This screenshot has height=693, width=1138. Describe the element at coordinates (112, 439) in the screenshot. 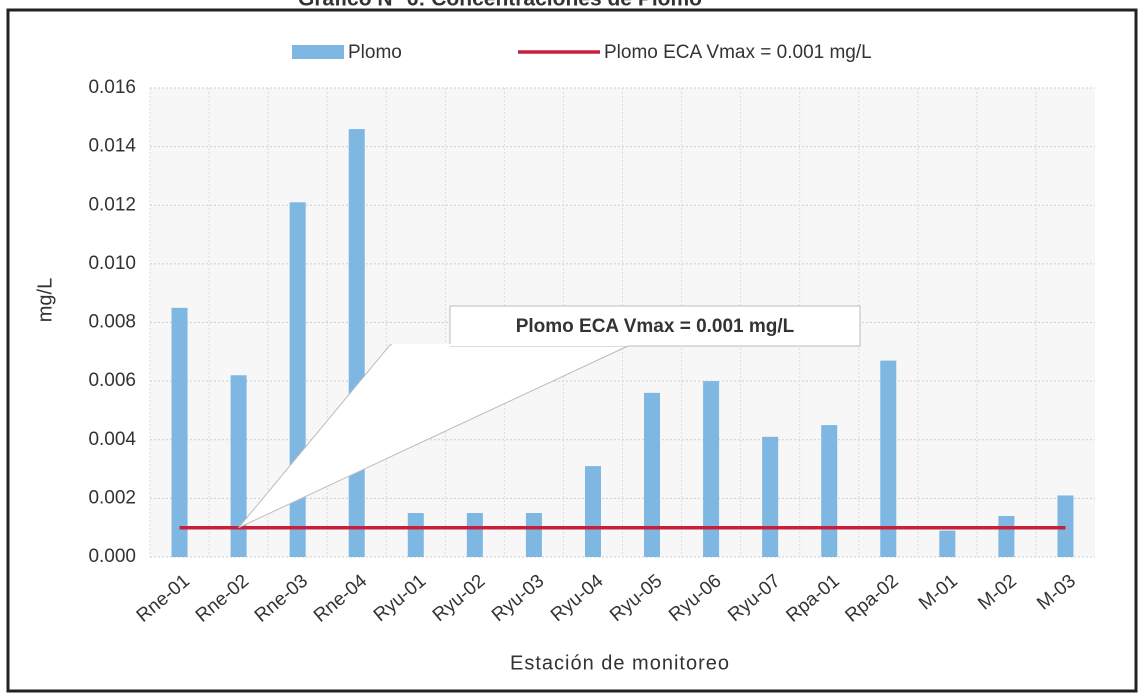

I see `y-tick-label: 0.004` at that location.